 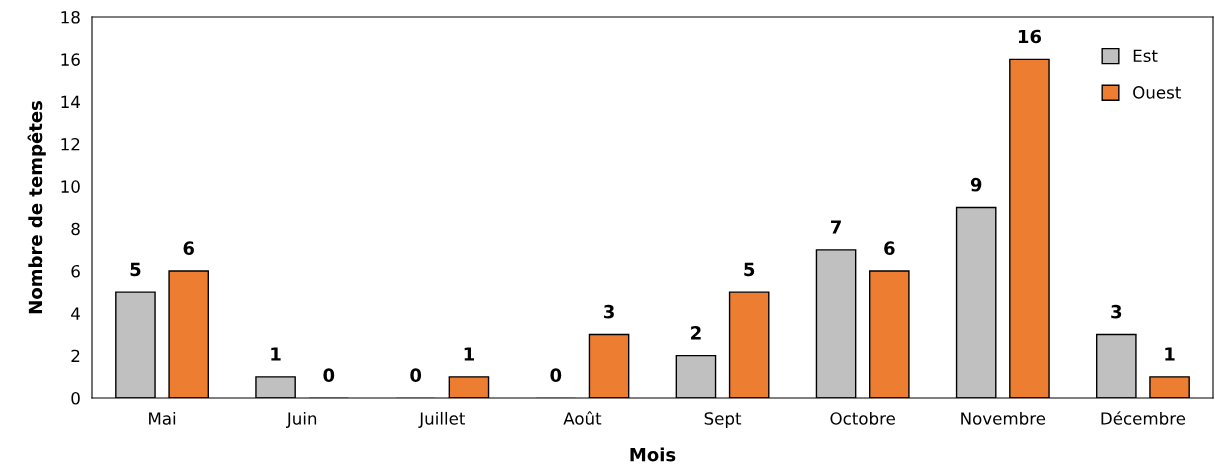 I want to click on y-tick-label: 10, so click(x=70, y=186).